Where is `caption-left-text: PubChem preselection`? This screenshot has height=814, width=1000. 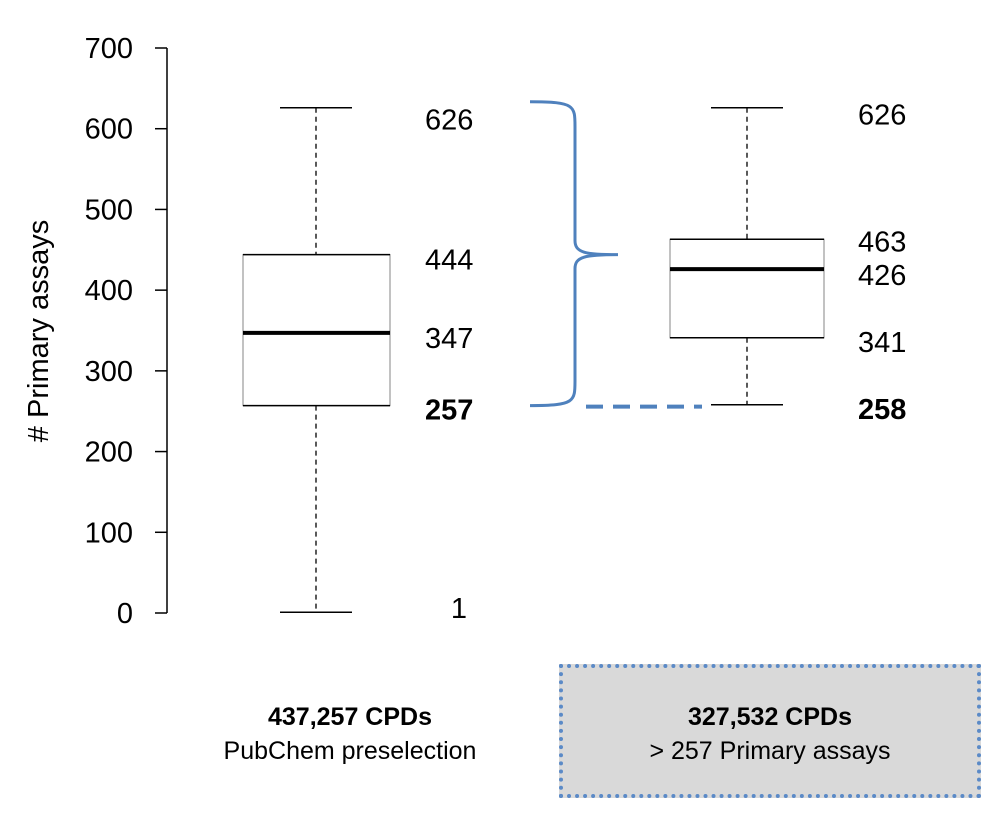 caption-left-text: PubChem preselection is located at coordinates (350, 751).